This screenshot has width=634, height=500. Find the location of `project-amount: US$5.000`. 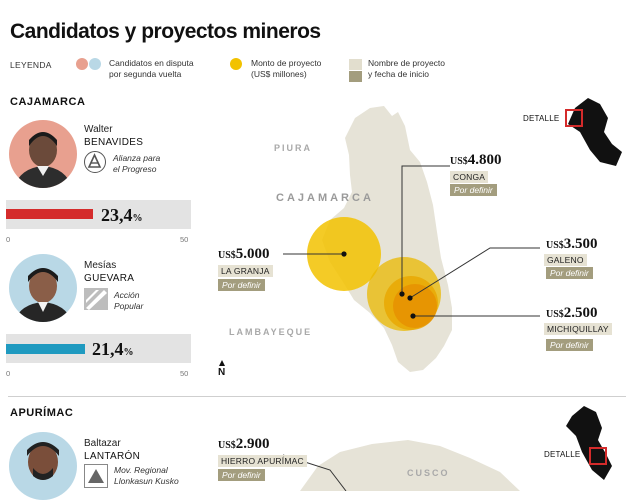

project-amount: US$5.000 is located at coordinates (244, 254).